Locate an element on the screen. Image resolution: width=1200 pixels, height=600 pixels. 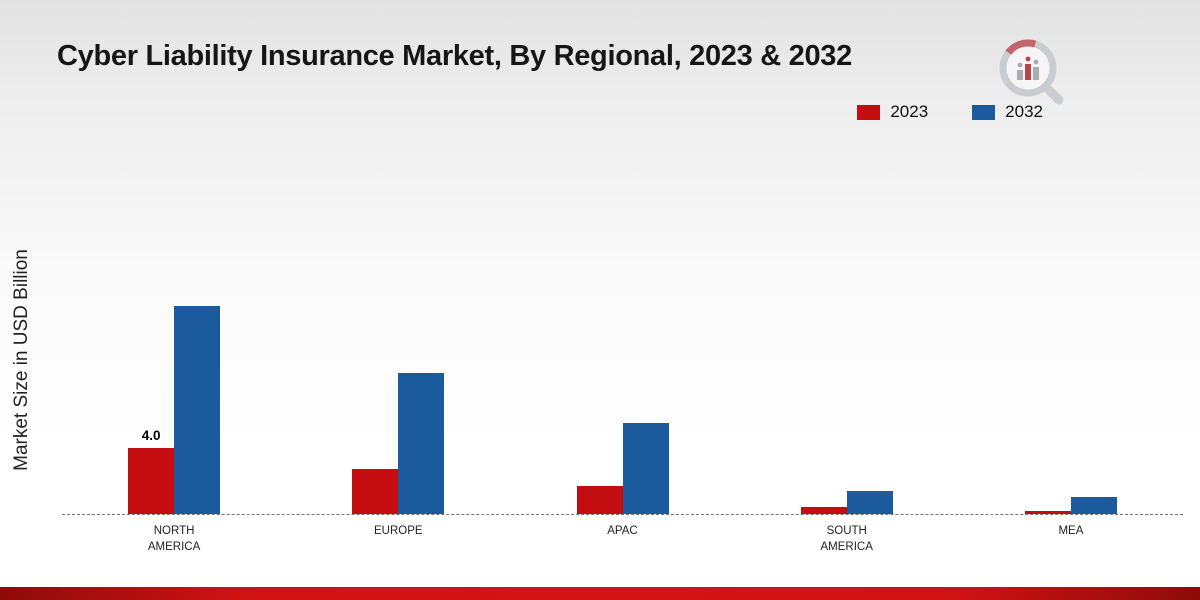
bar-2023-apac is located at coordinates (599, 500).